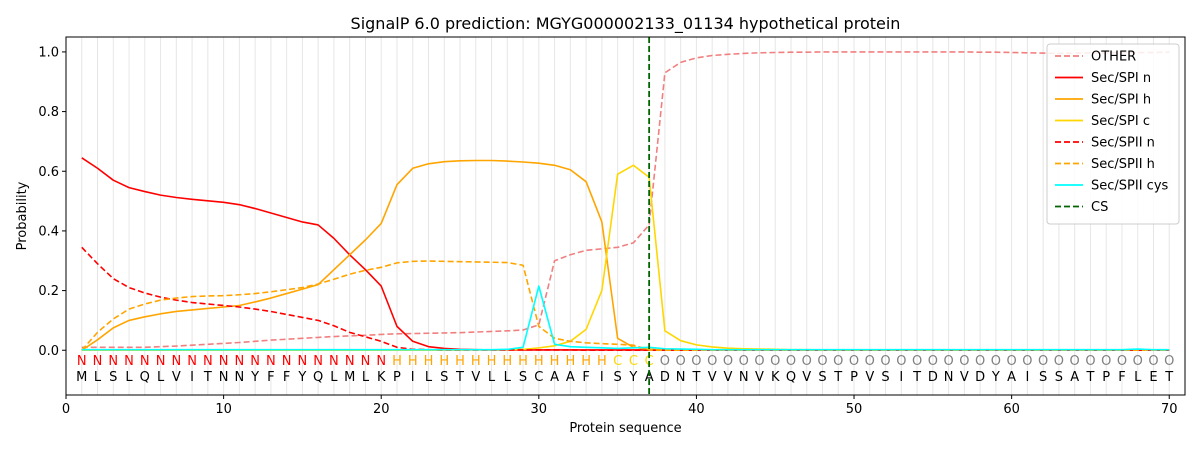  Describe the element at coordinates (1011, 409) in the screenshot. I see `x-tick-label: 60` at that location.